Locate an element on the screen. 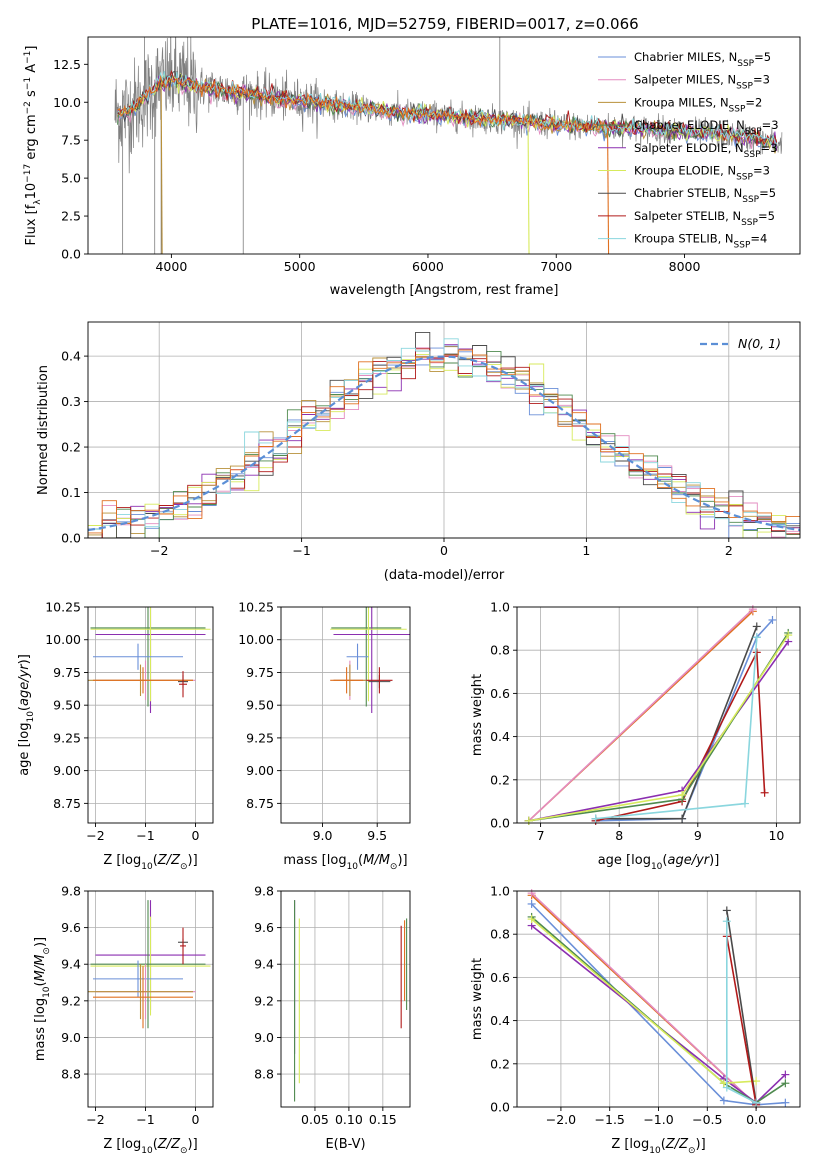  mass_vs_ebv-ytick-label: 9.8 is located at coordinates (264, 891).